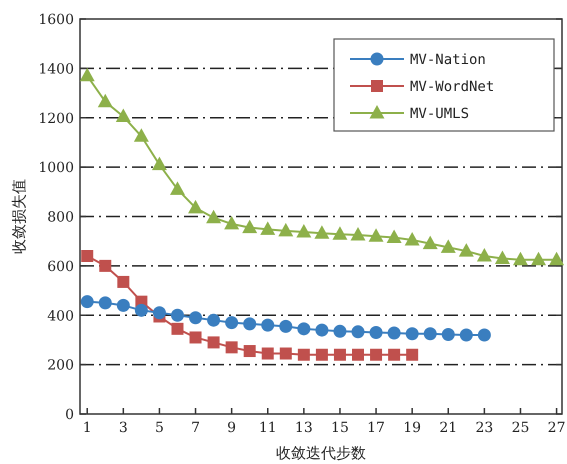 Image resolution: width=567 pixels, height=464 pixels. What do you see at coordinates (267, 428) in the screenshot?
I see `x-tick-label: 11` at bounding box center [267, 428].